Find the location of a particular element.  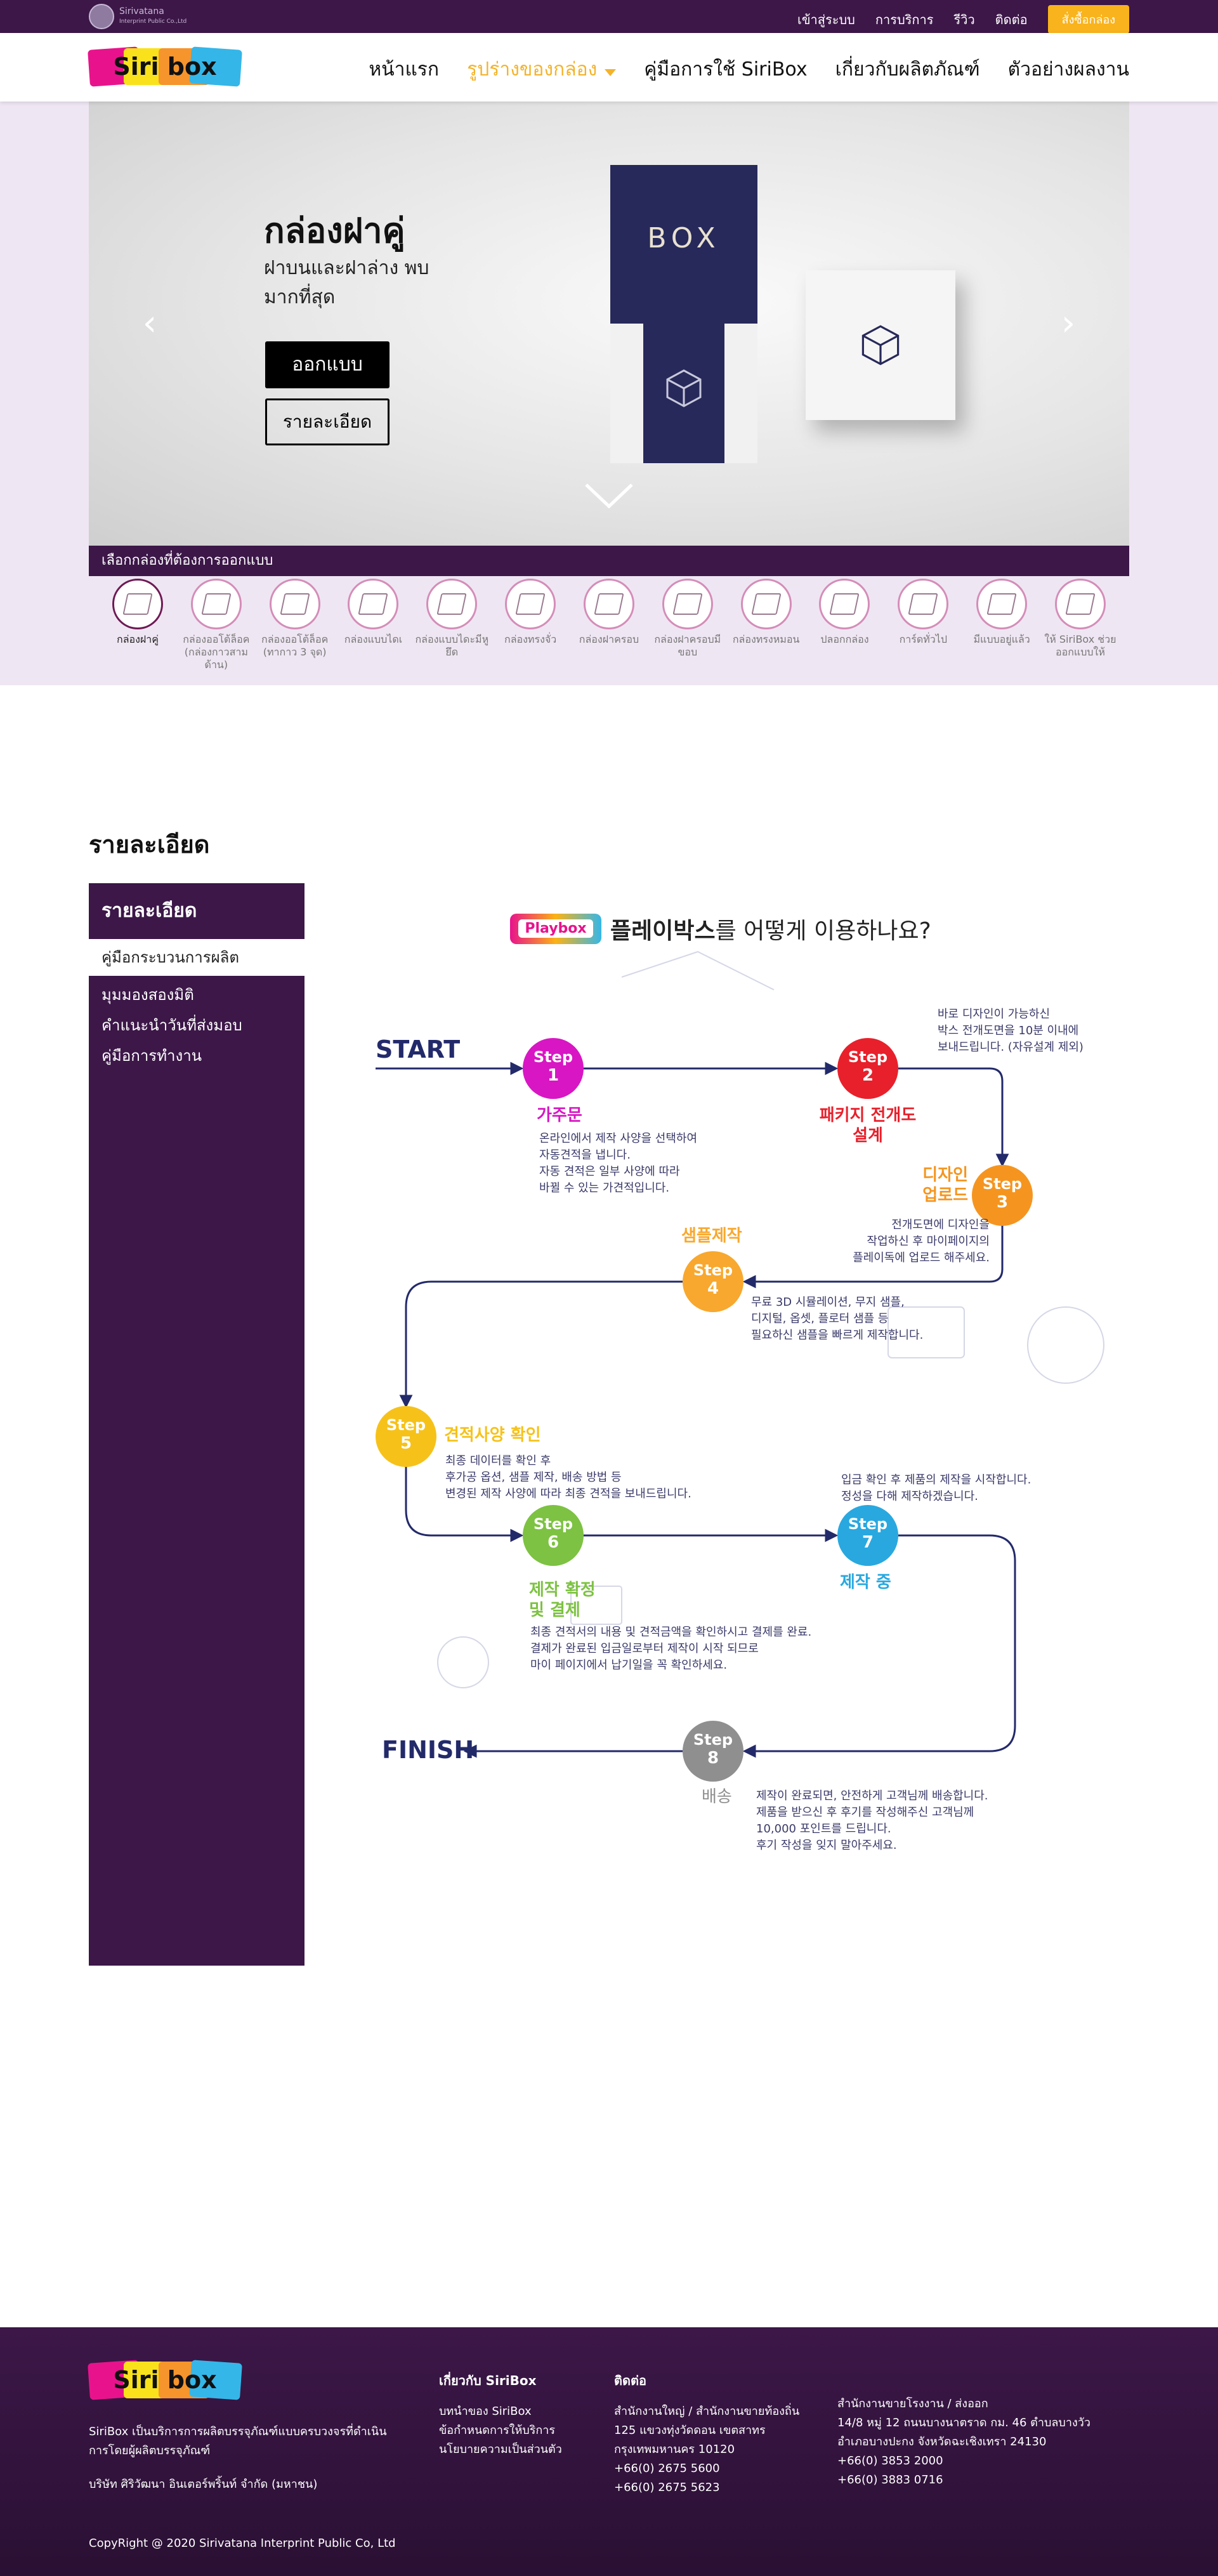

step-3-title: 디자인 업로드 is located at coordinates (945, 1185).